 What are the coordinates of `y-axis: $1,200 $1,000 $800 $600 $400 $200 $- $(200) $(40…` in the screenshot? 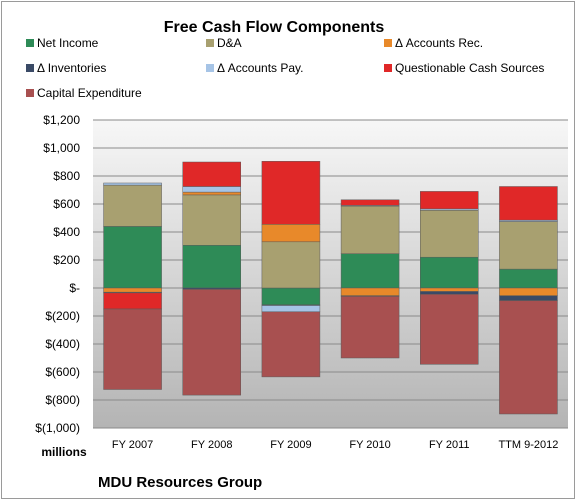 It's located at (57, 274).